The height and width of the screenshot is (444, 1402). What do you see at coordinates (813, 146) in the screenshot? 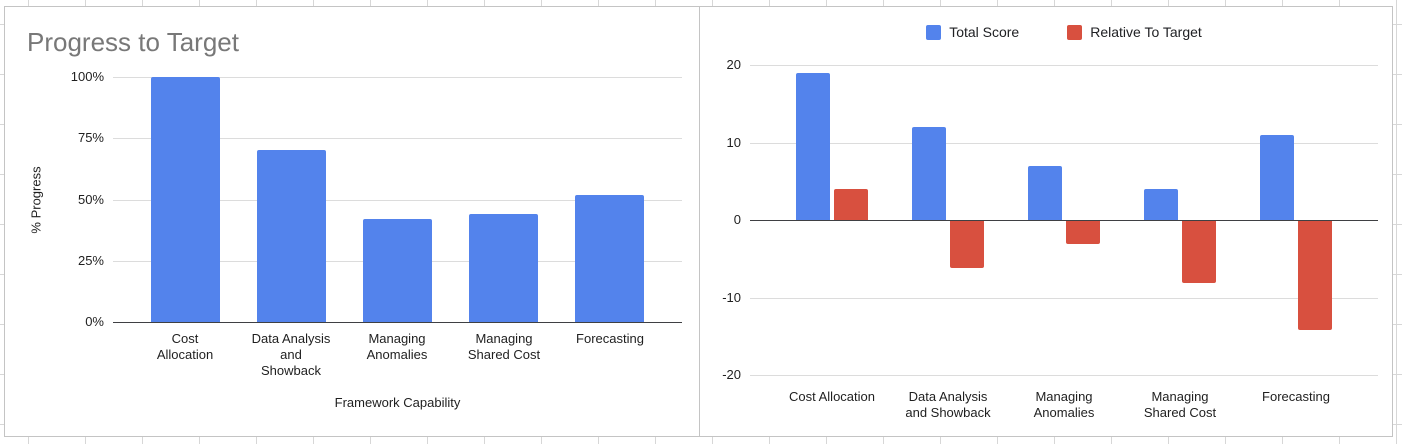
I see `bar-total-score-cost-allocation` at bounding box center [813, 146].